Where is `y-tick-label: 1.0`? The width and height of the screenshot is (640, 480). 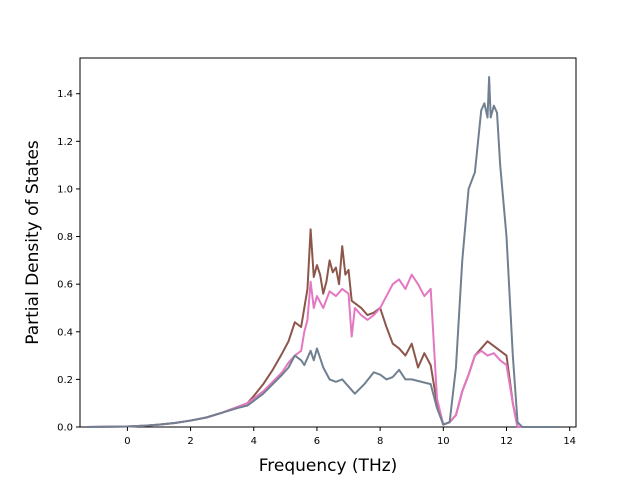
y-tick-label: 1.0 is located at coordinates (65, 189).